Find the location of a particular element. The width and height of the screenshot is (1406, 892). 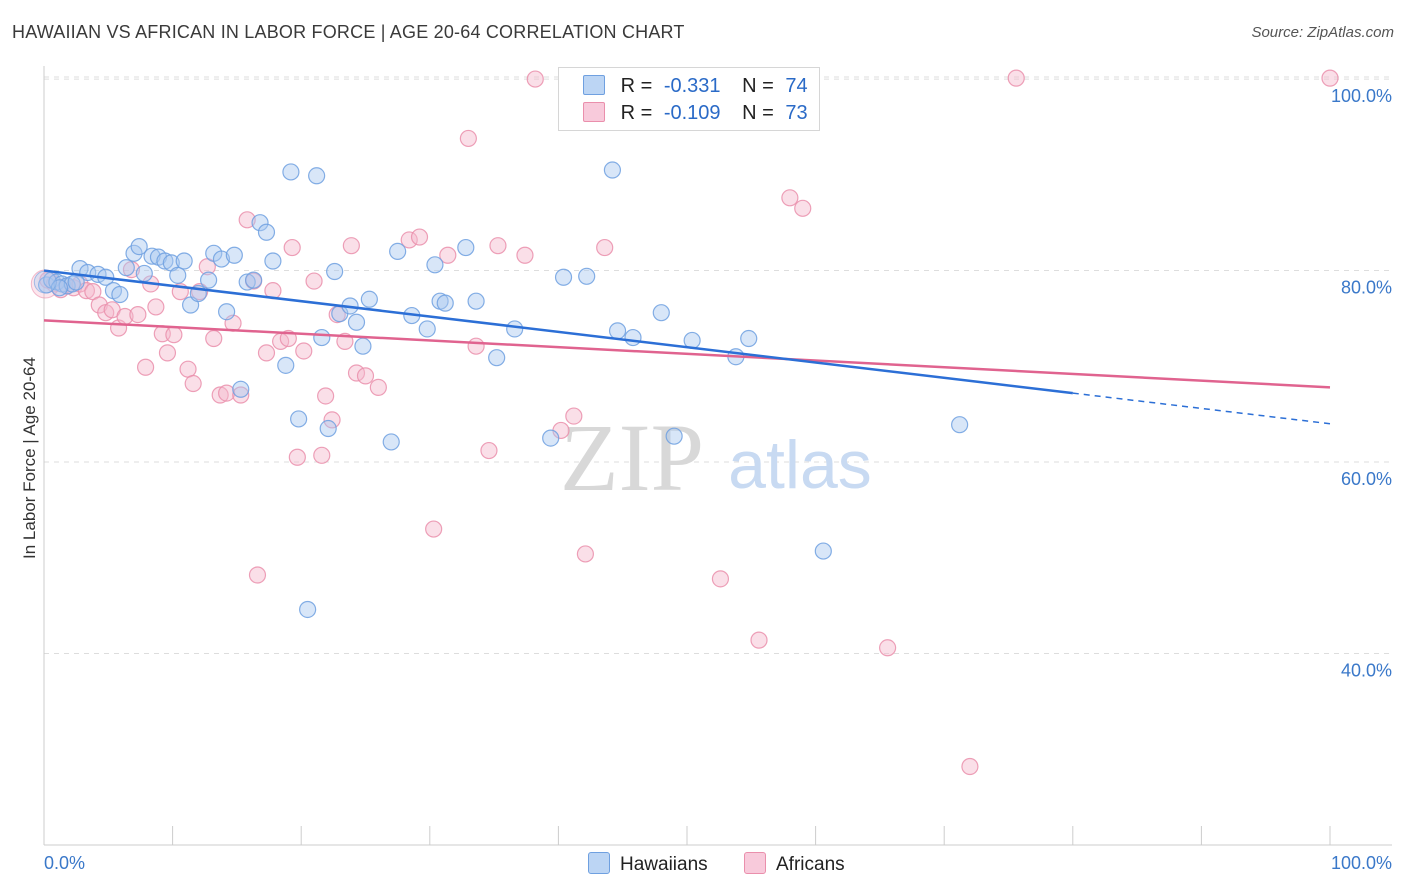

y-tick-label: 80.0% is located at coordinates (1366, 288).